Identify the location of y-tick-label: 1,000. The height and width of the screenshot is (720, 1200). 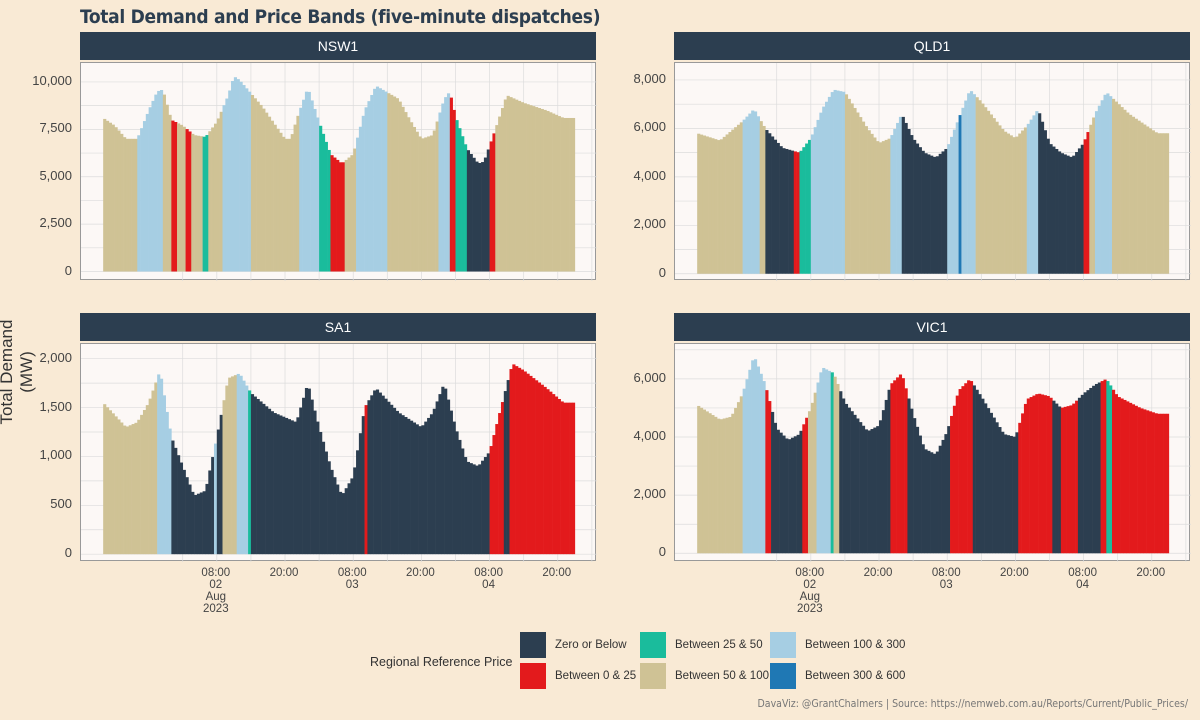
(55, 455).